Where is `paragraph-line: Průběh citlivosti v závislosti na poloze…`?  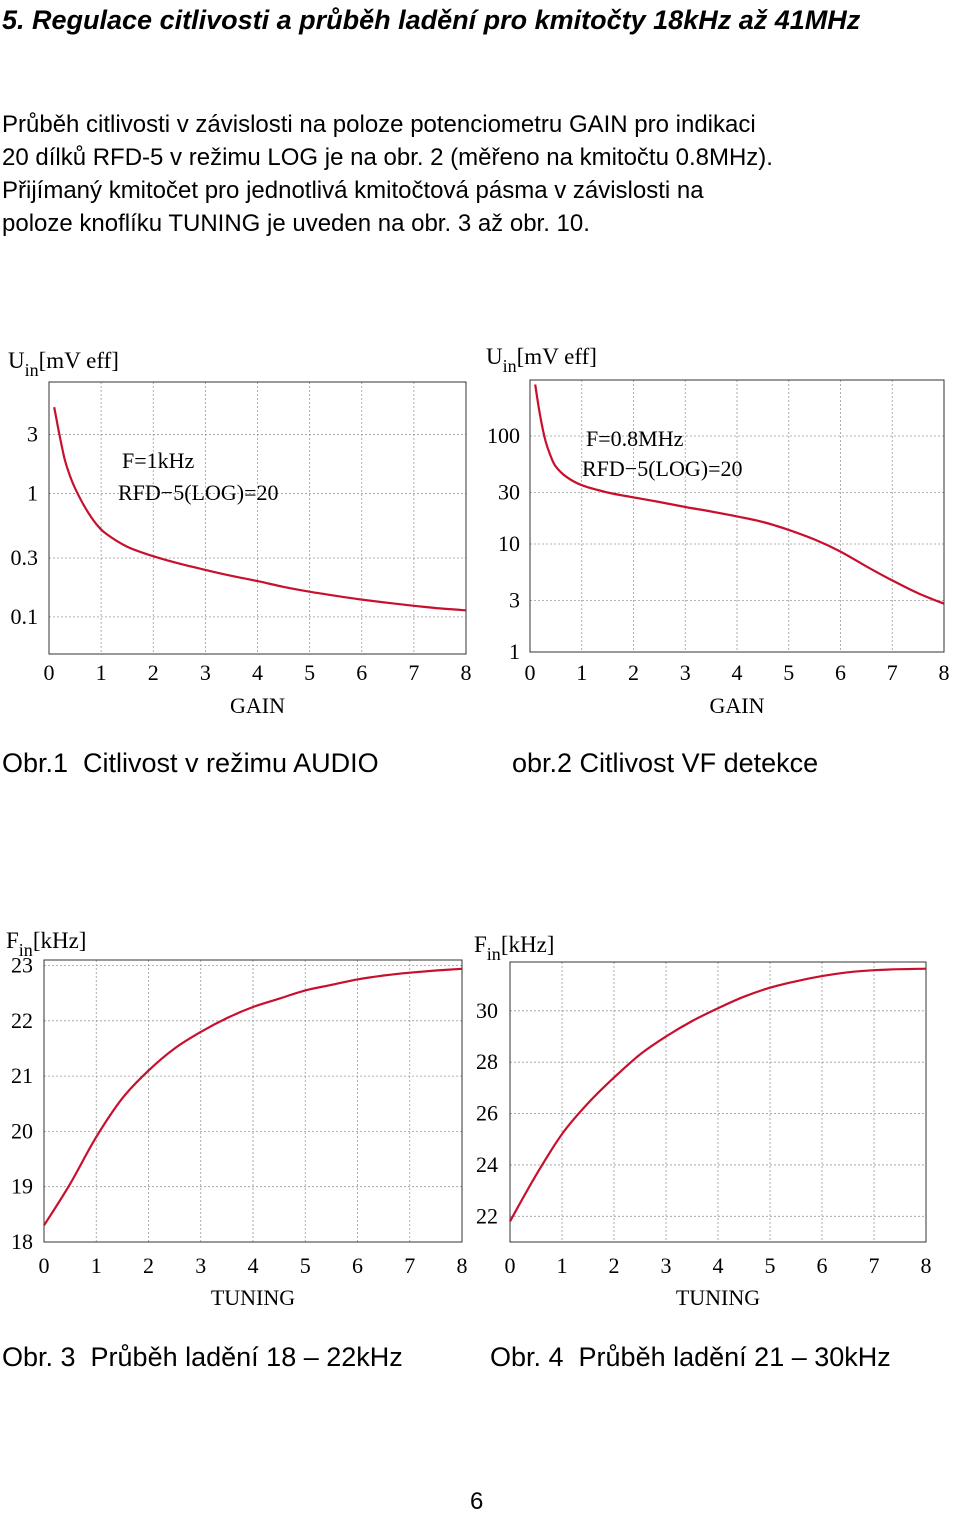 paragraph-line: Průběh citlivosti v závislosti na poloze… is located at coordinates (379, 124).